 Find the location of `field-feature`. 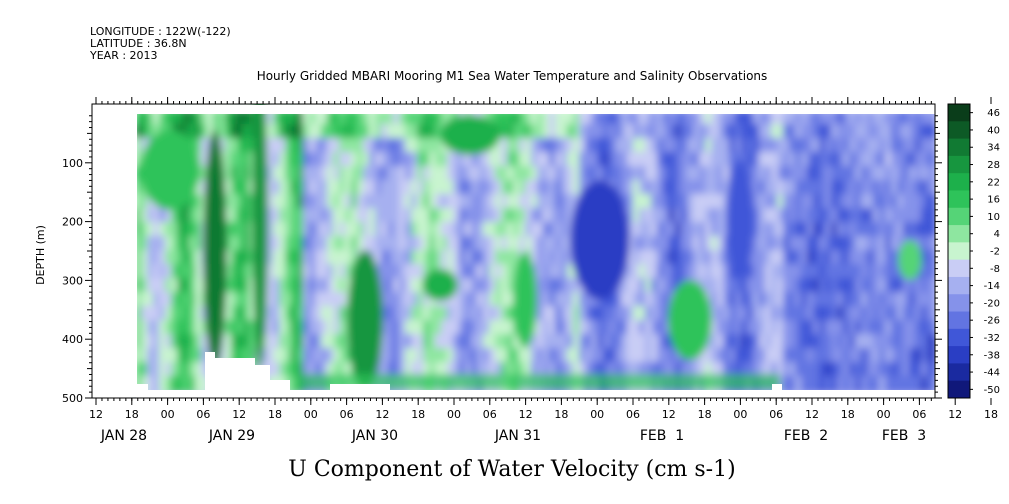

field-feature is located at coordinates (525, 300).